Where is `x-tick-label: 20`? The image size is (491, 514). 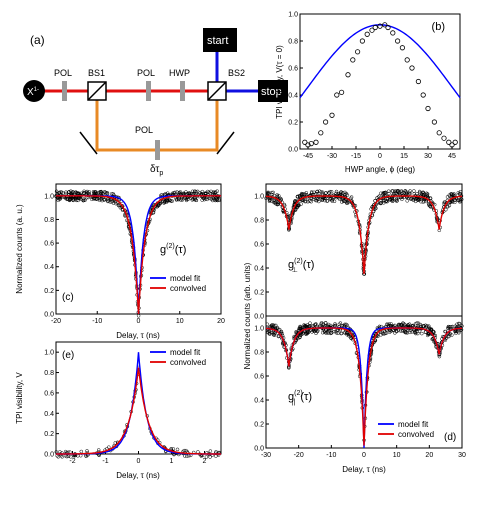
x-tick-label: 20 is located at coordinates (221, 321).